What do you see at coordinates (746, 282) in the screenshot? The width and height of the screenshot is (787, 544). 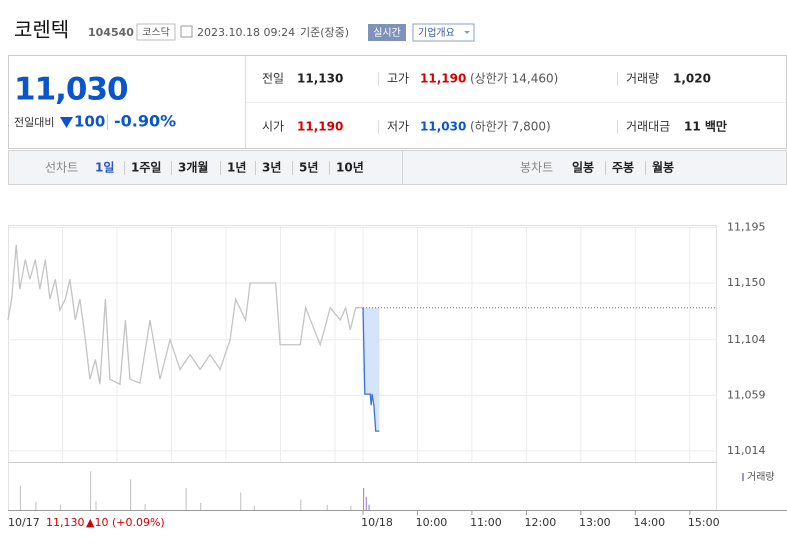 I see `y-tick-label: 11,150` at bounding box center [746, 282].